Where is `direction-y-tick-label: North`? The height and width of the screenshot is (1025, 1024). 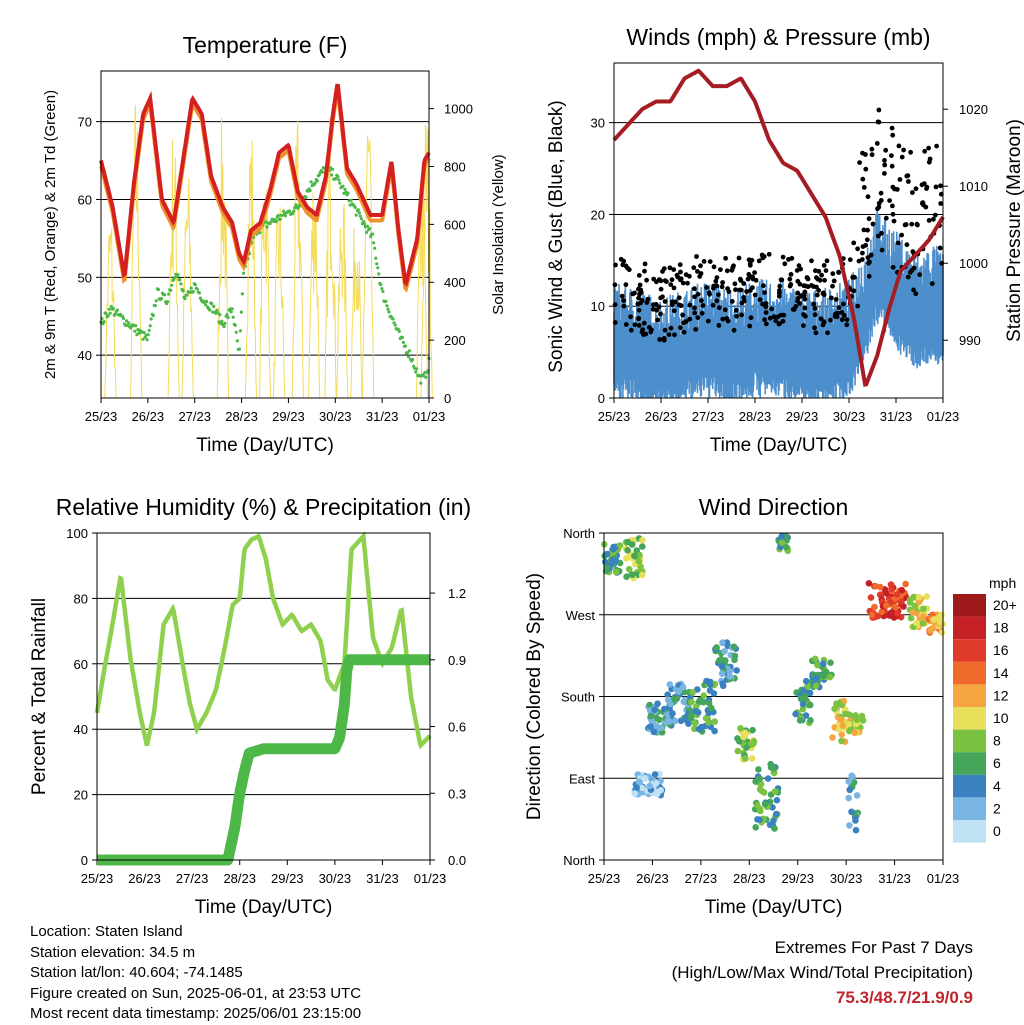 direction-y-tick-label: North is located at coordinates (579, 860).